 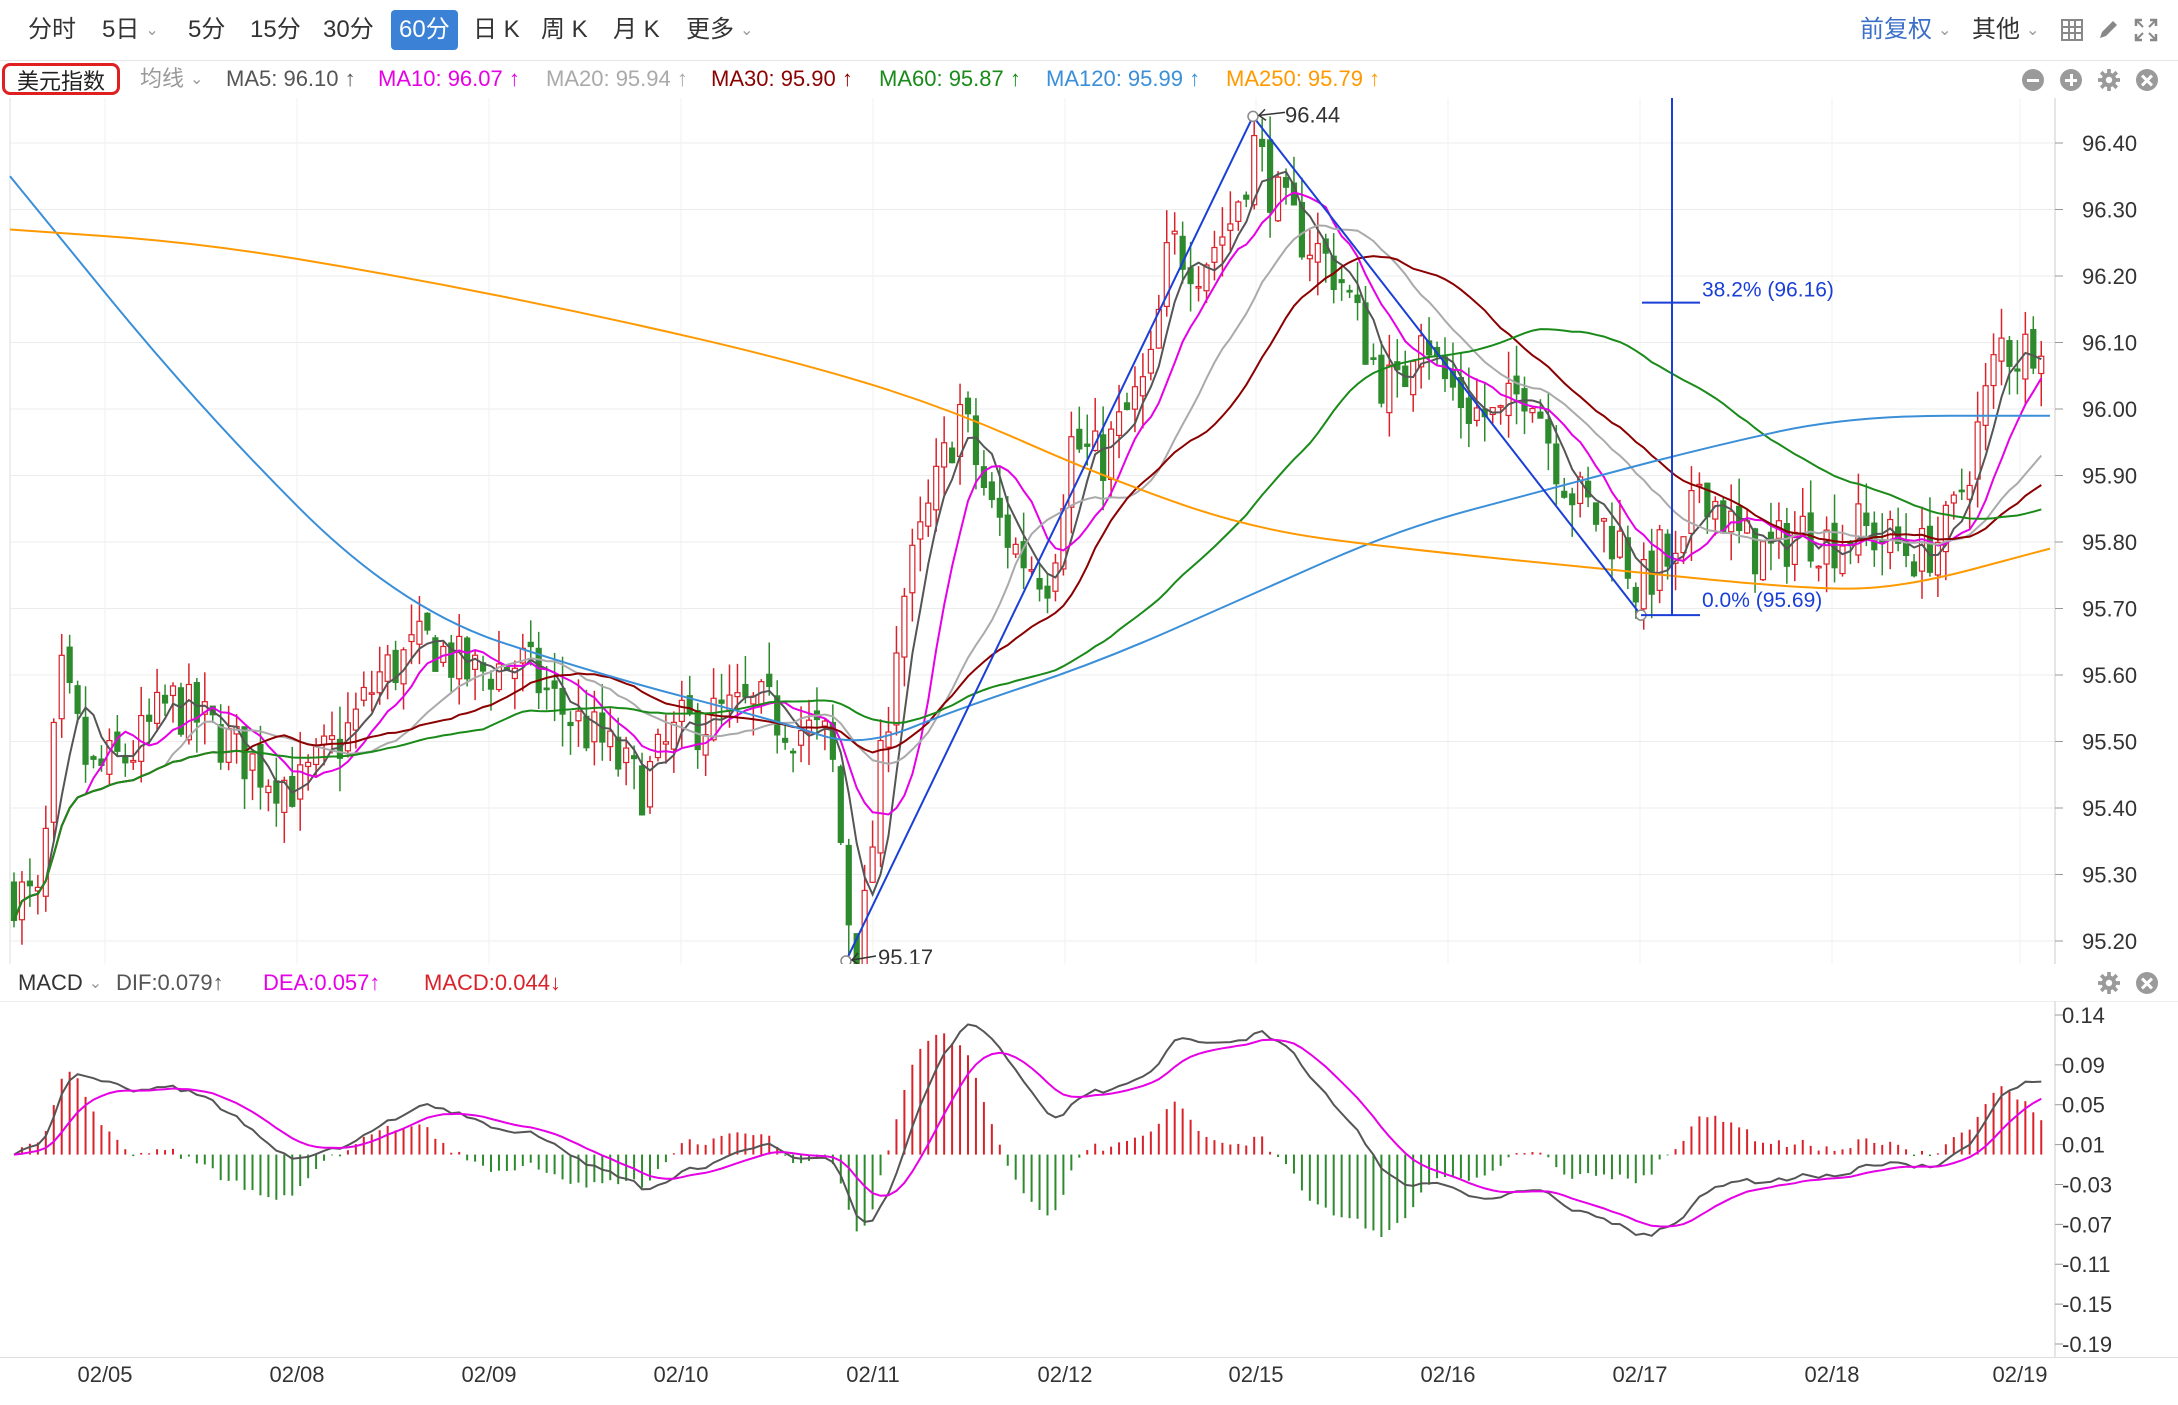 I want to click on ma-selector: 均线 ⌄, so click(x=171, y=79).